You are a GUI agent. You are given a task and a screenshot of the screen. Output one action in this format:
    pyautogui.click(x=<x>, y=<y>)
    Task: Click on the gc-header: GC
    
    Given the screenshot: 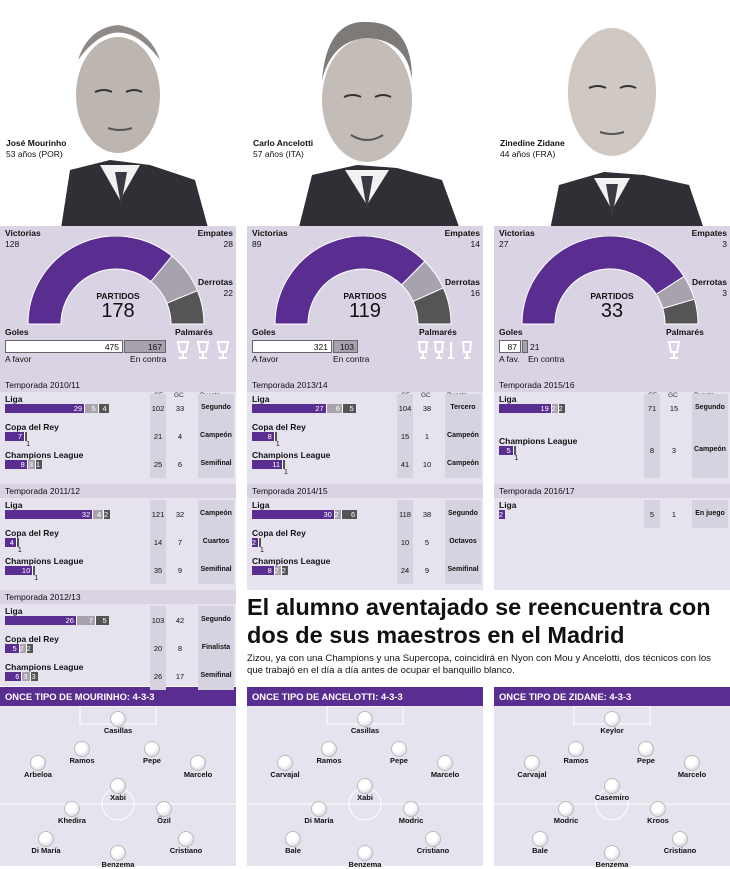 What is the action you would take?
    pyautogui.click(x=673, y=395)
    